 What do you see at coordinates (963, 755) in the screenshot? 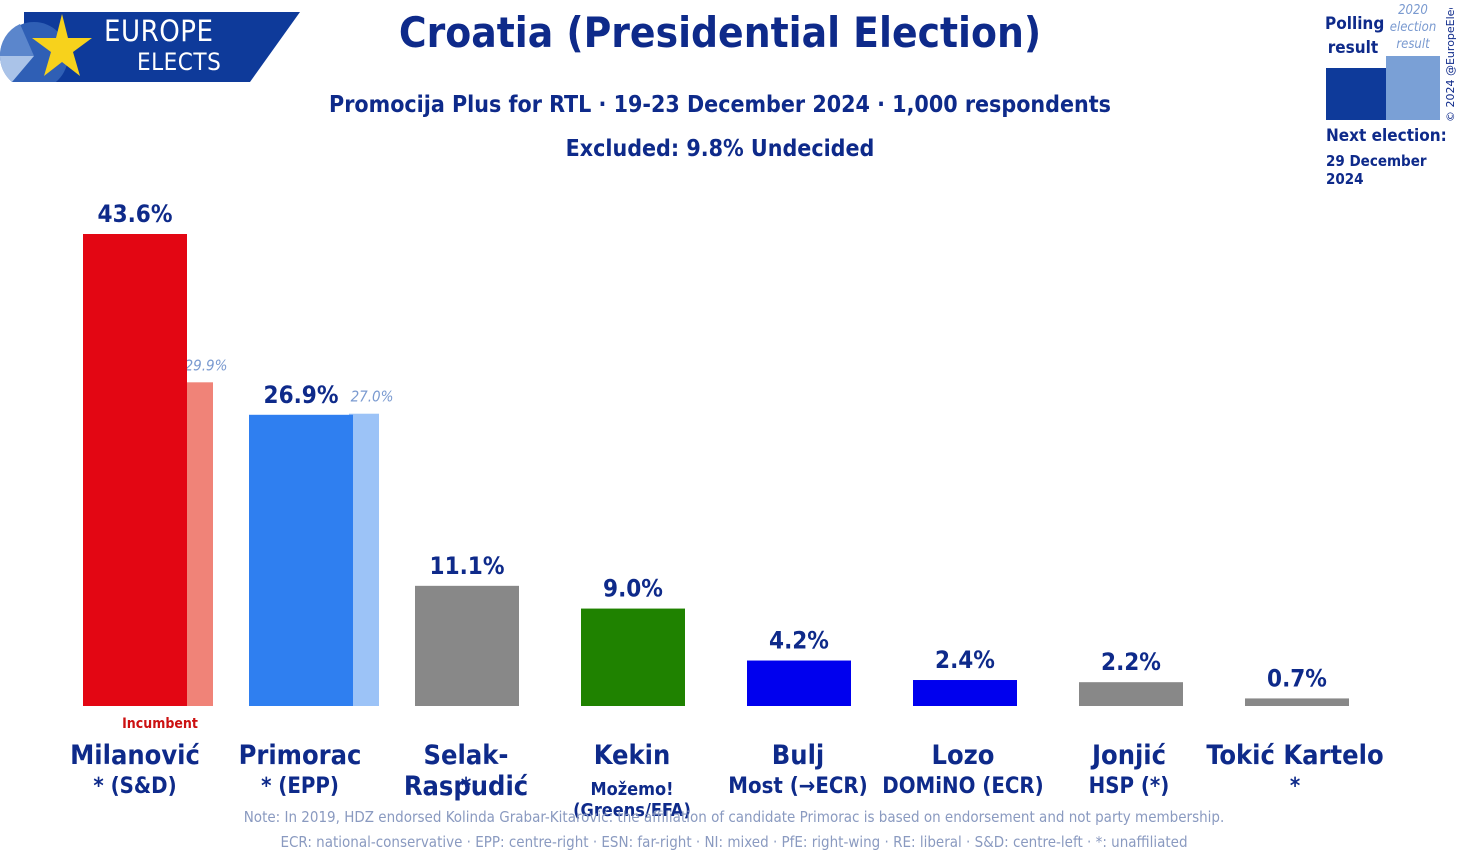
I see `candidate-name-lozo: Lozo` at bounding box center [963, 755].